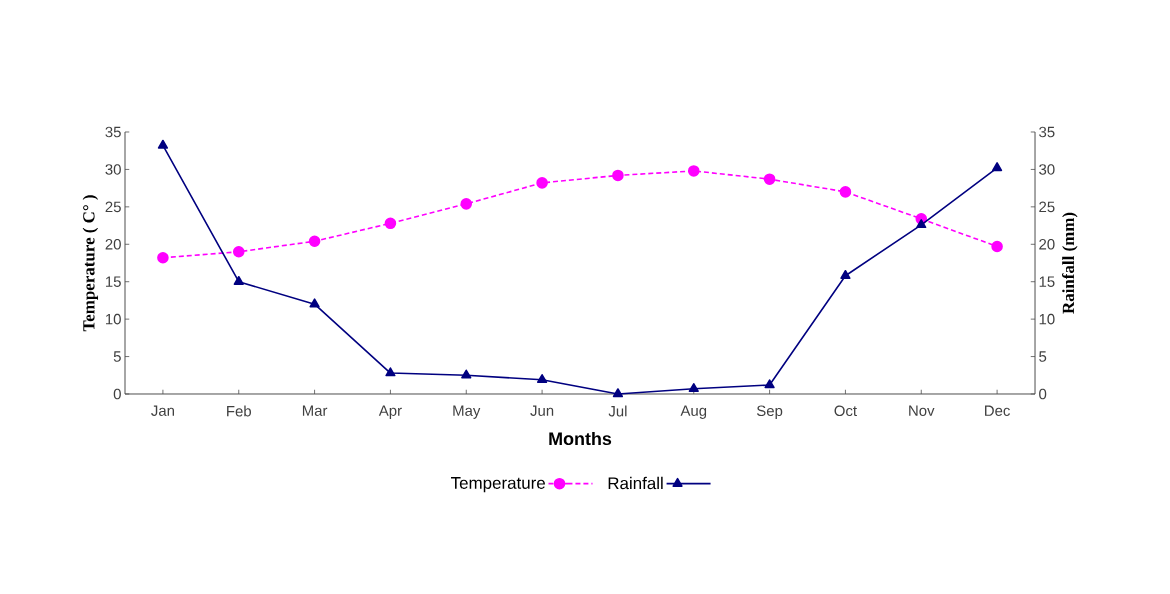 The height and width of the screenshot is (594, 1170). What do you see at coordinates (997, 410) in the screenshot?
I see `x-tick-label: Dec` at bounding box center [997, 410].